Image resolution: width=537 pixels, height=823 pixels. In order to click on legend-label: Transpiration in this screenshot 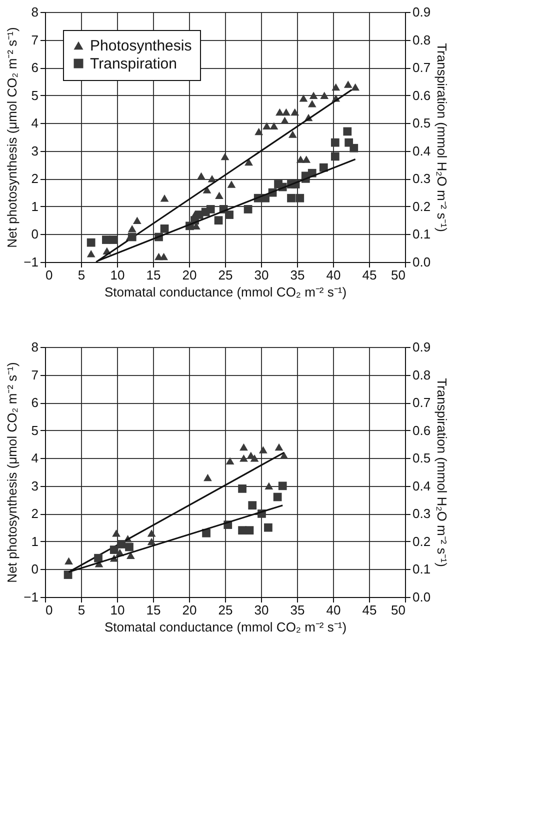, I will do `click(133, 64)`.